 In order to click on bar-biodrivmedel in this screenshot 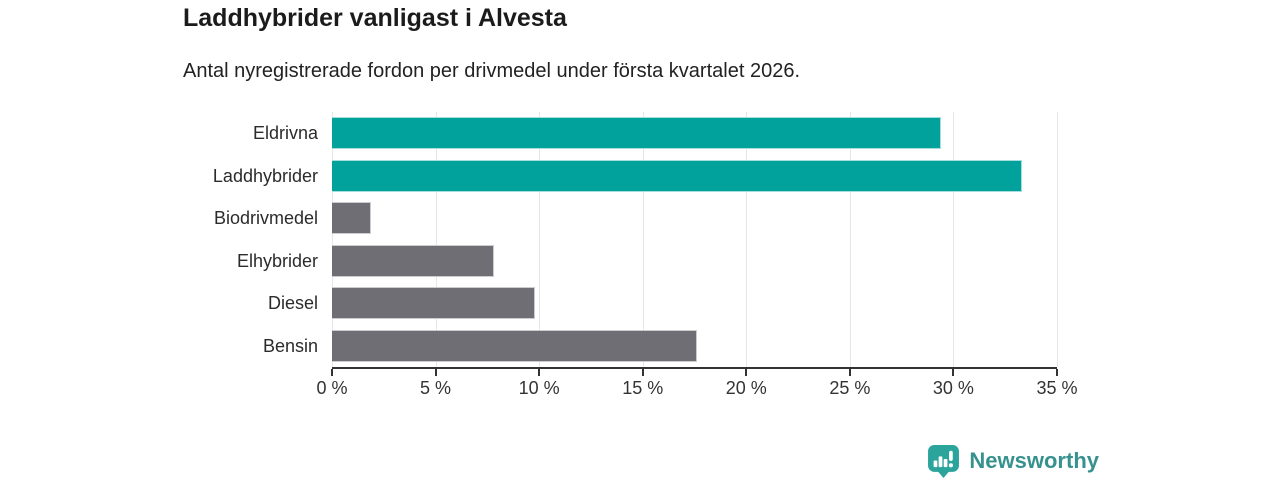, I will do `click(352, 218)`.